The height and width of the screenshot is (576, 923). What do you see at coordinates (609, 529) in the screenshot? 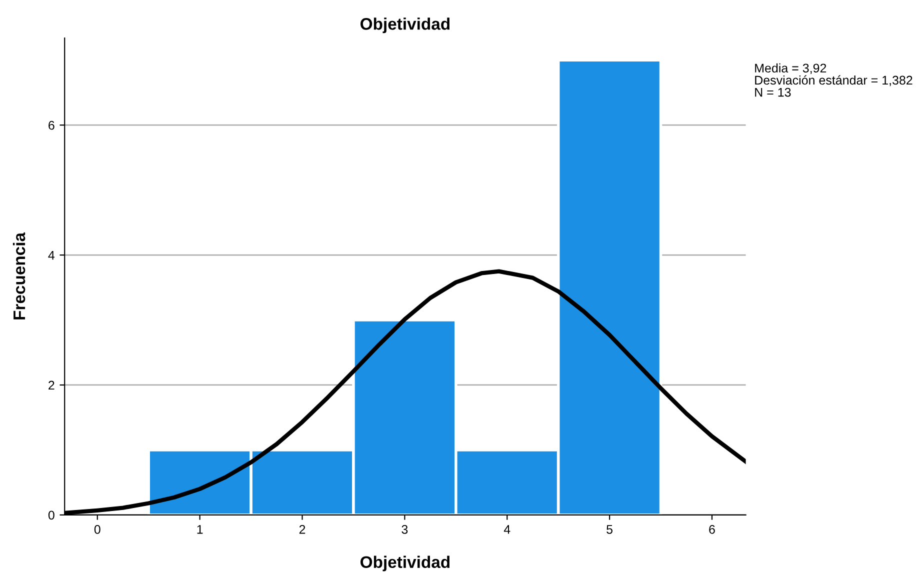
I see `x-tick-label: 5` at bounding box center [609, 529].